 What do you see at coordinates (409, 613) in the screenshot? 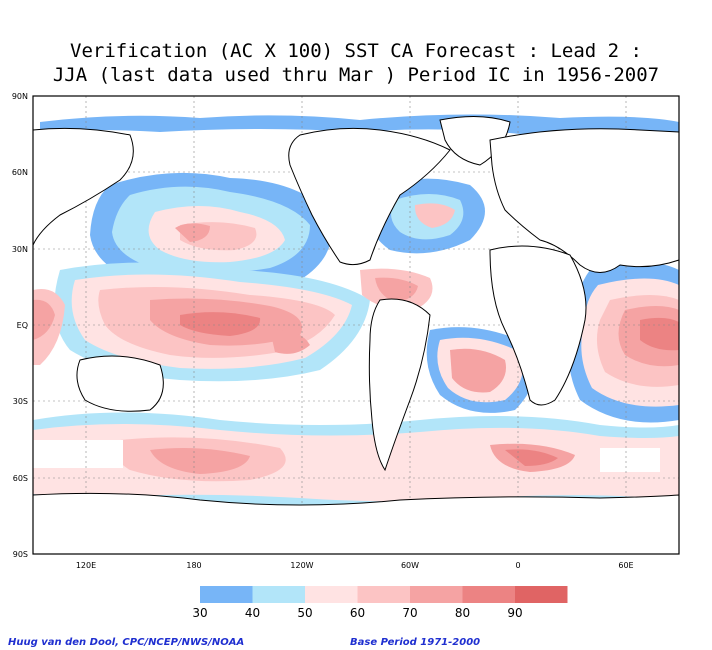
I see `colorbar-label: 70` at bounding box center [409, 613].